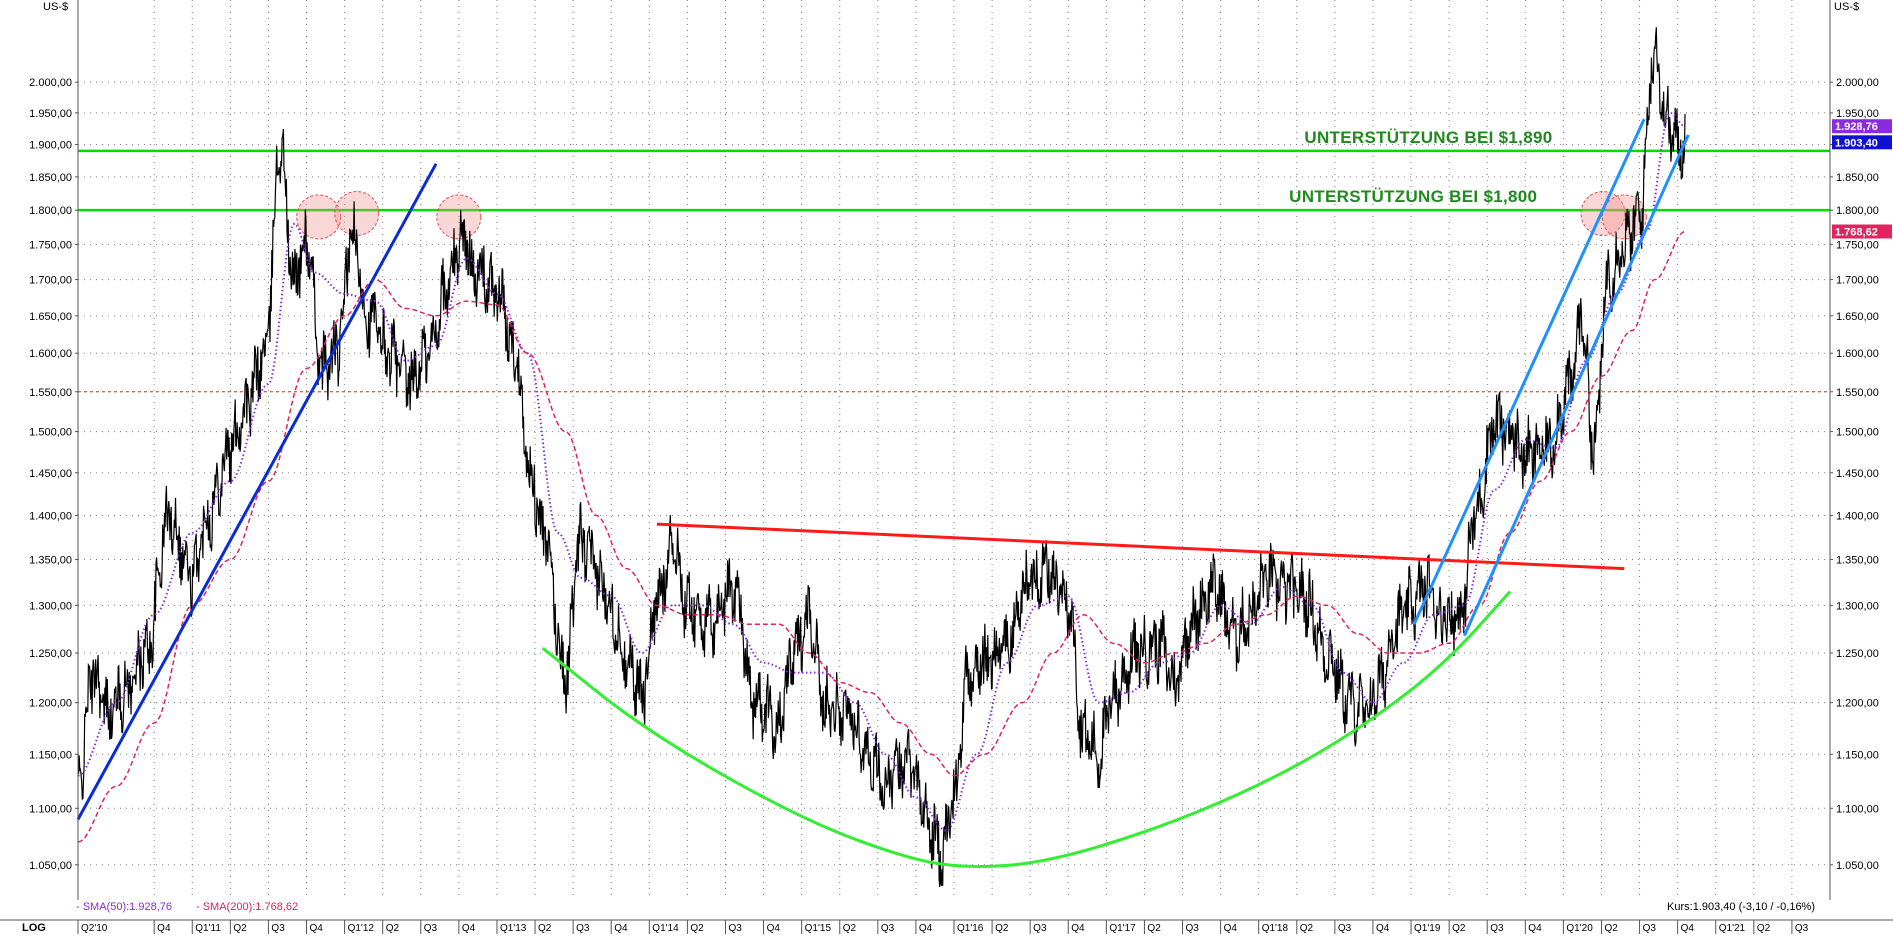 This screenshot has height=939, width=1893. What do you see at coordinates (50, 245) in the screenshot?
I see `y-tick-label-left: 1.750,00` at bounding box center [50, 245].